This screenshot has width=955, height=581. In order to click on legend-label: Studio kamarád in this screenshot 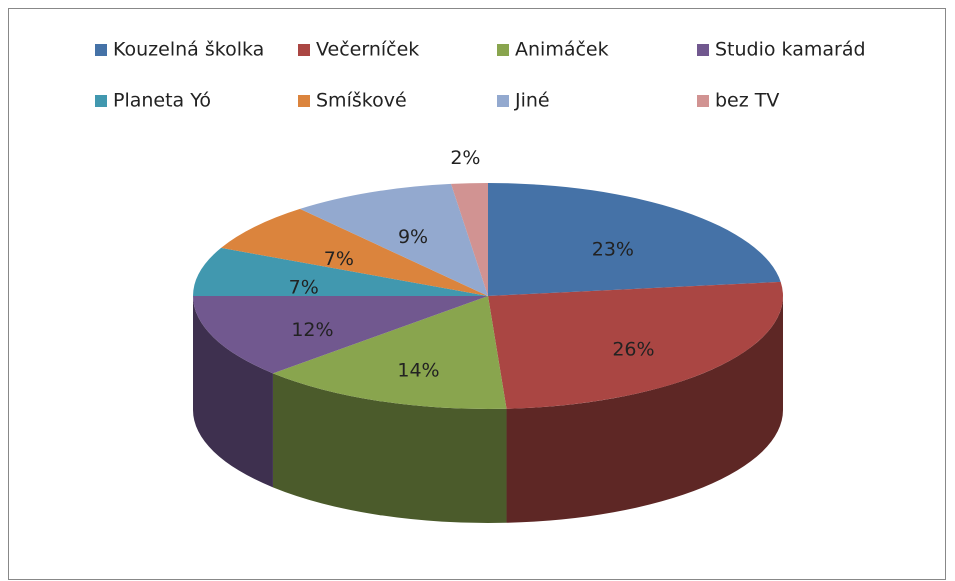, I will do `click(790, 50)`.